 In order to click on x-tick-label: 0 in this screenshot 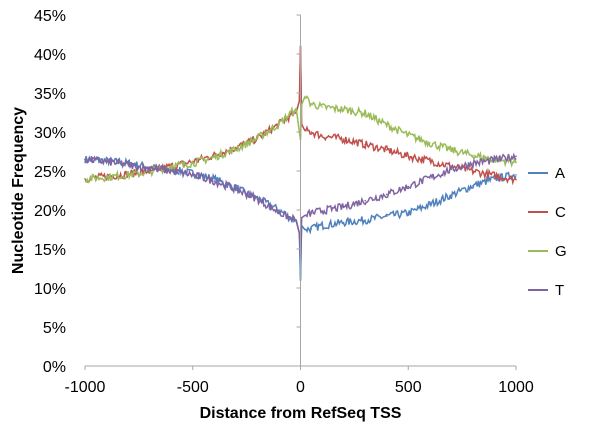, I will do `click(300, 387)`.